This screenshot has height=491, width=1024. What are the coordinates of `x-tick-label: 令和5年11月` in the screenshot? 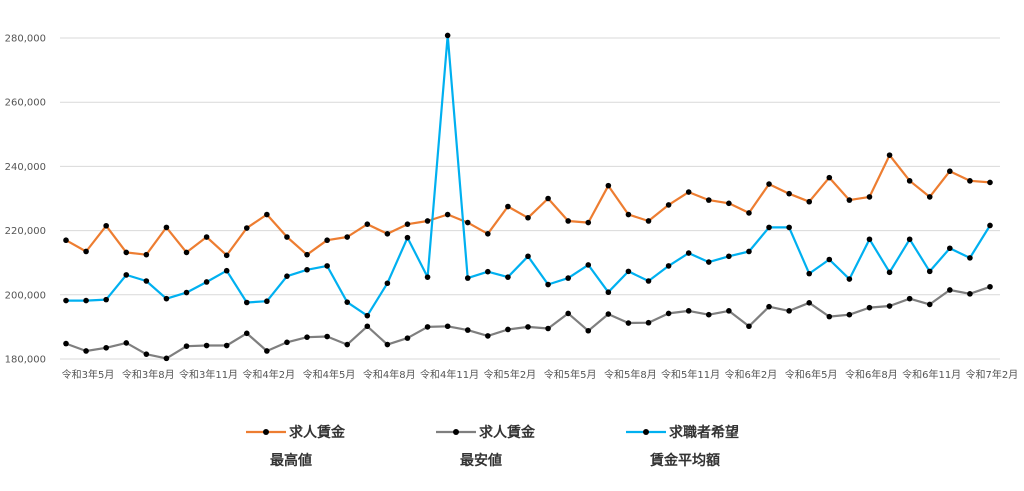 It's located at (690, 374).